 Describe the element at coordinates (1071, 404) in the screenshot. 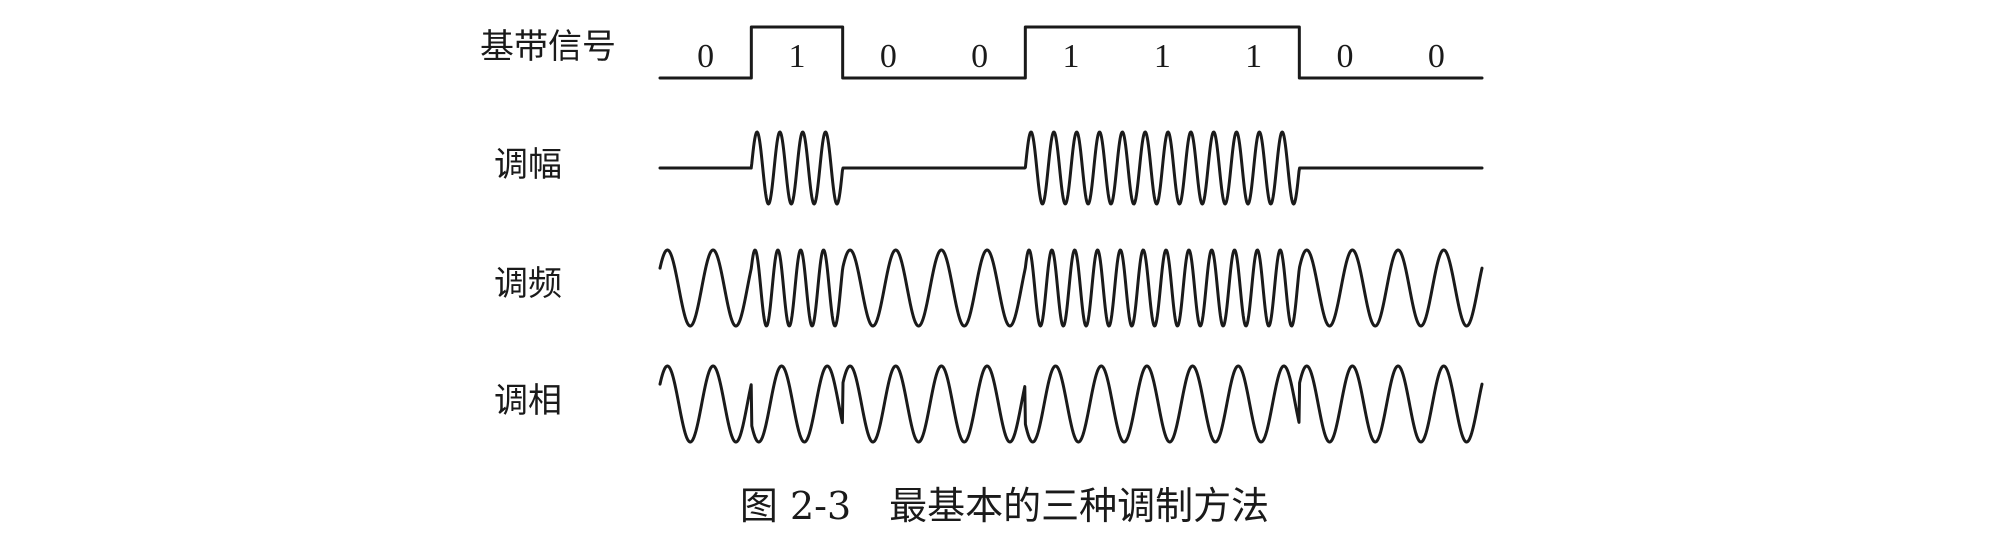

I see `pm-signal` at that location.